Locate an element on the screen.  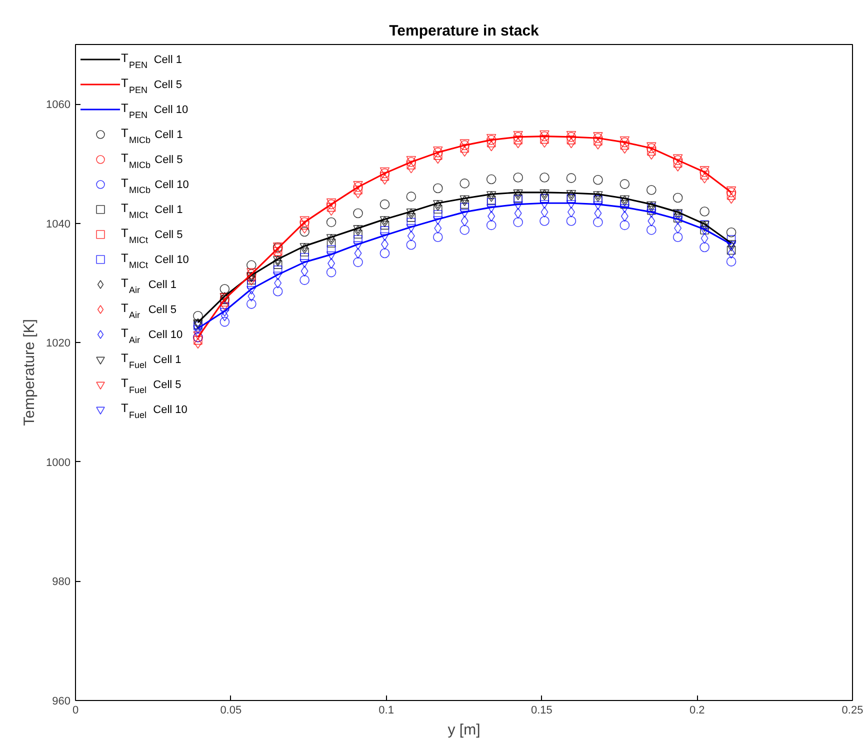
x-tick-label: 0.05 is located at coordinates (231, 710).